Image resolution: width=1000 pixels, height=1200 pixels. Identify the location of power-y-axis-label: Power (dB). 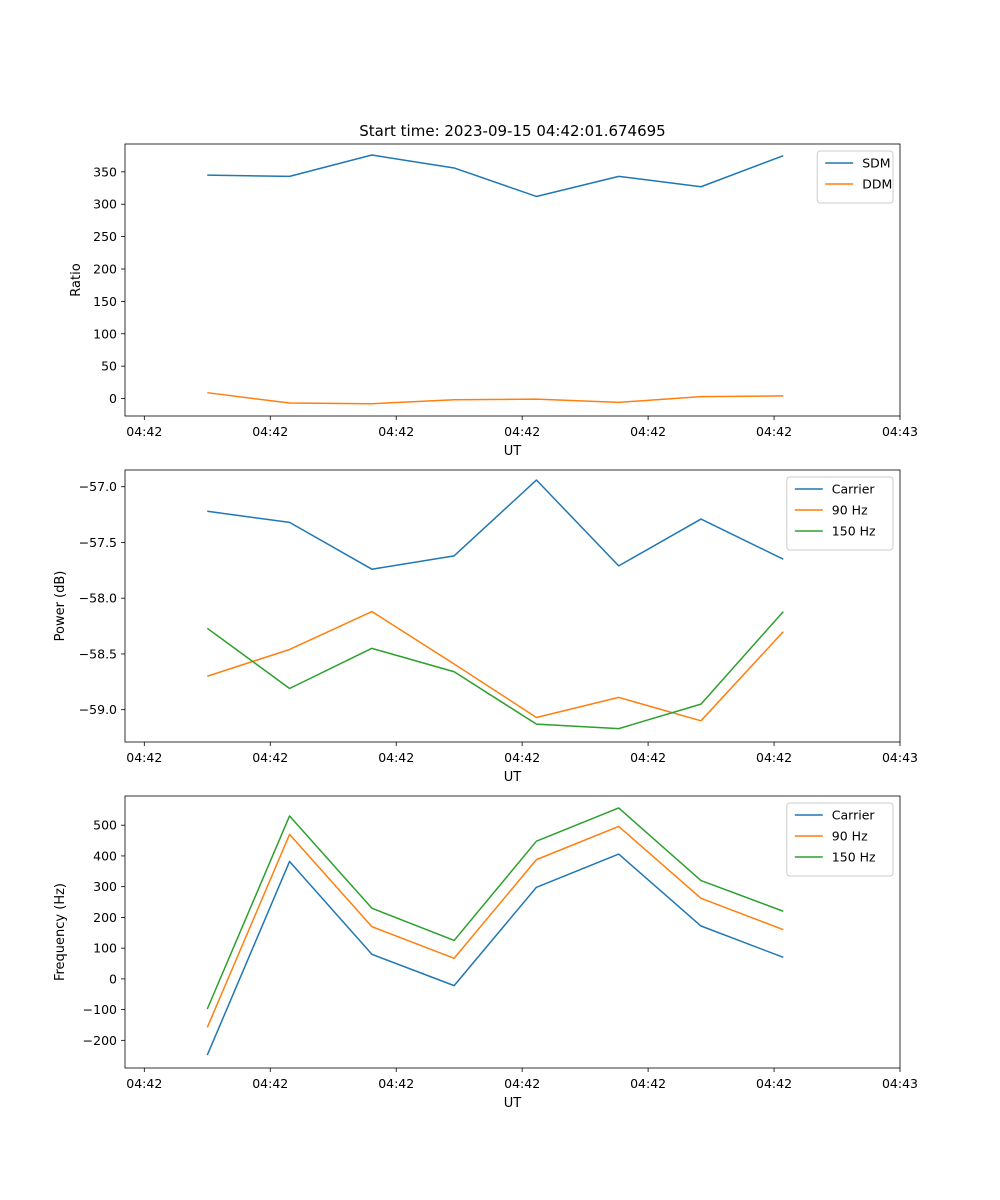
(60, 606).